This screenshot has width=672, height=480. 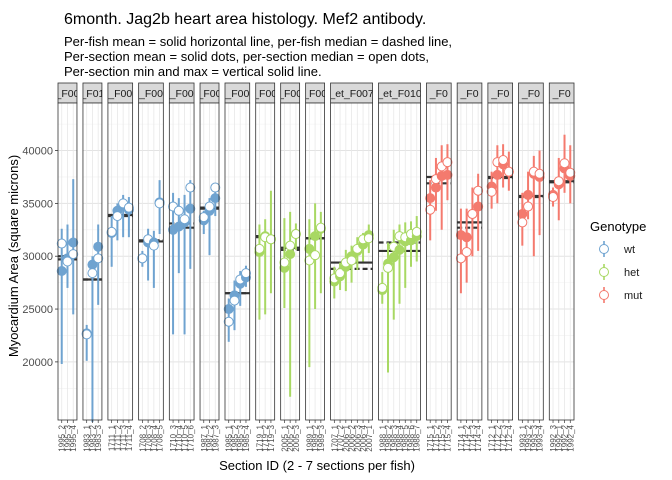 What do you see at coordinates (436, 437) in the screenshot?
I see `x-tick-label: 1715_2` at bounding box center [436, 437].